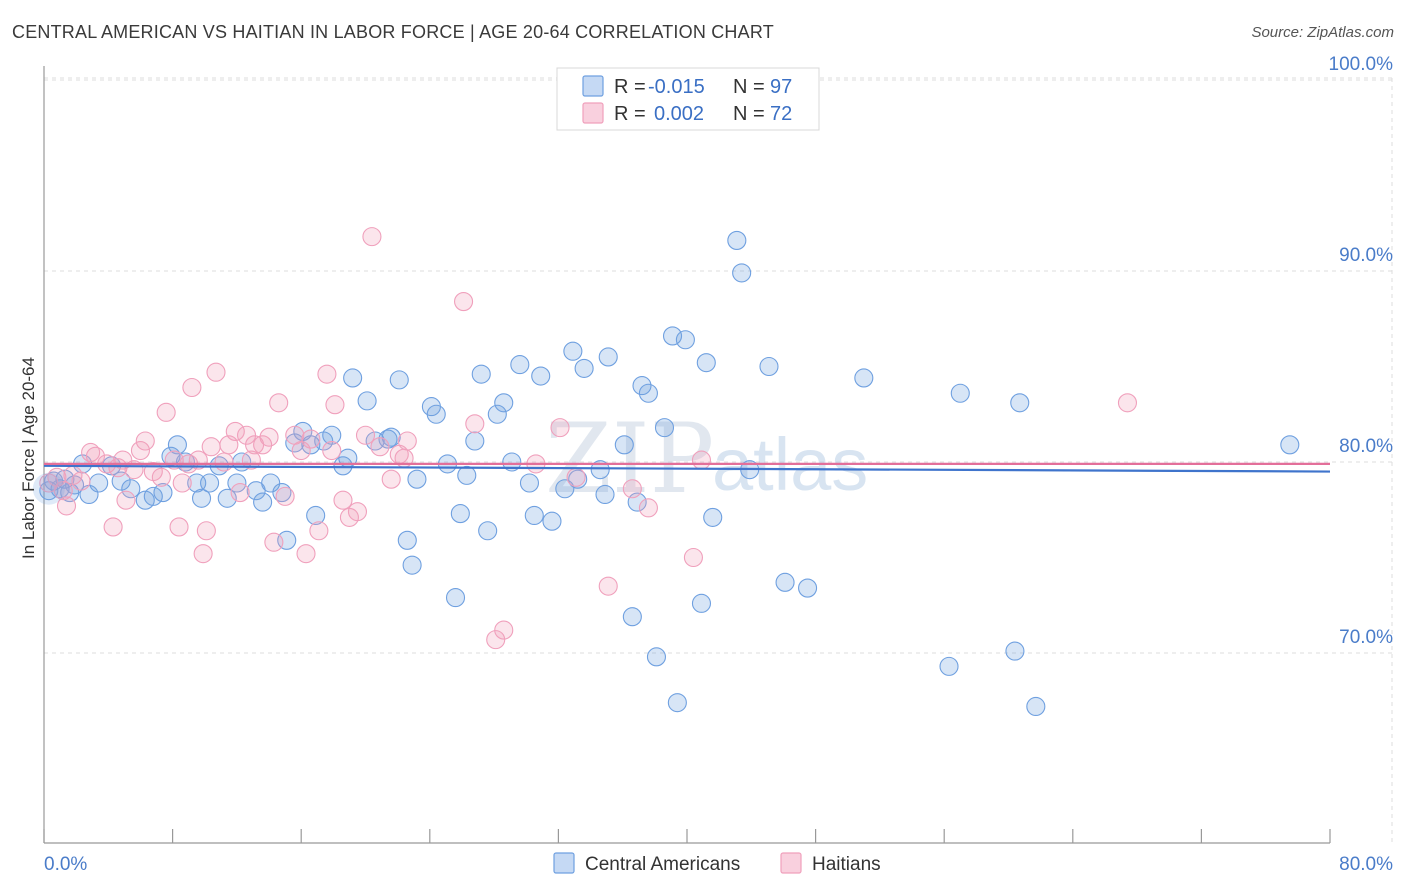 The image size is (1406, 892). Describe the element at coordinates (749, 114) in the screenshot. I see `legend-n-label-2: N =` at that location.